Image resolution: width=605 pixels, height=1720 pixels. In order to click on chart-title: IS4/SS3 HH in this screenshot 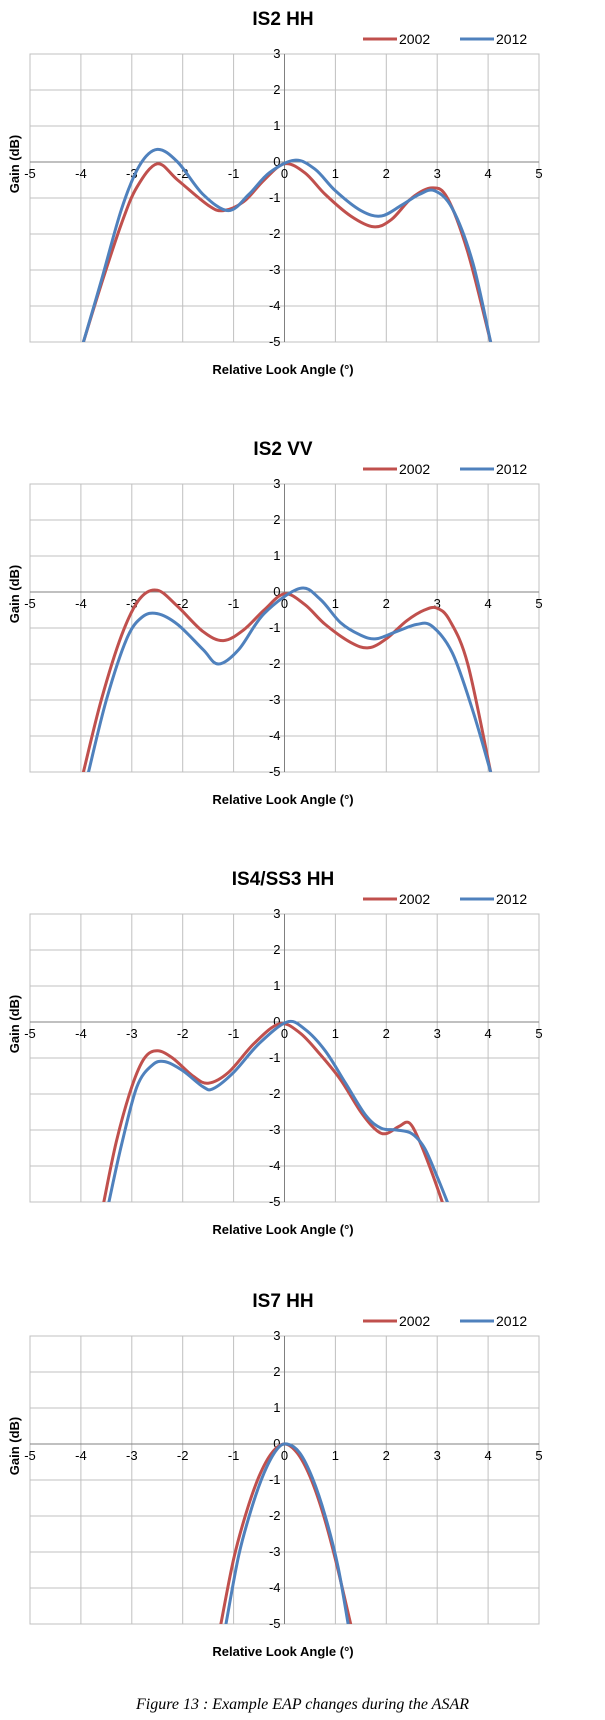, I will do `click(283, 879)`.